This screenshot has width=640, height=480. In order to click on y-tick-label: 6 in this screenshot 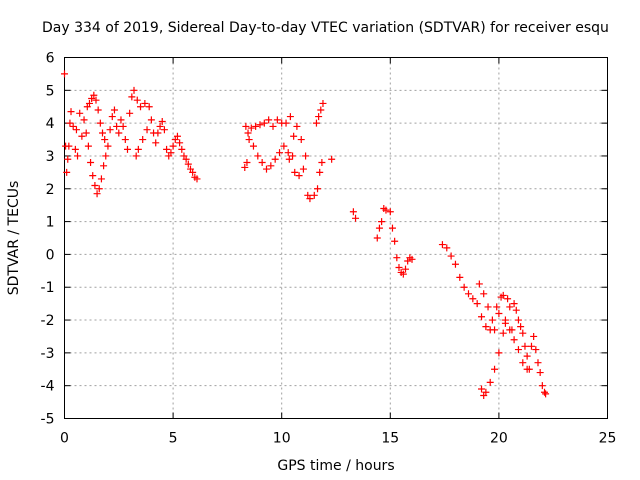, I will do `click(50, 59)`.